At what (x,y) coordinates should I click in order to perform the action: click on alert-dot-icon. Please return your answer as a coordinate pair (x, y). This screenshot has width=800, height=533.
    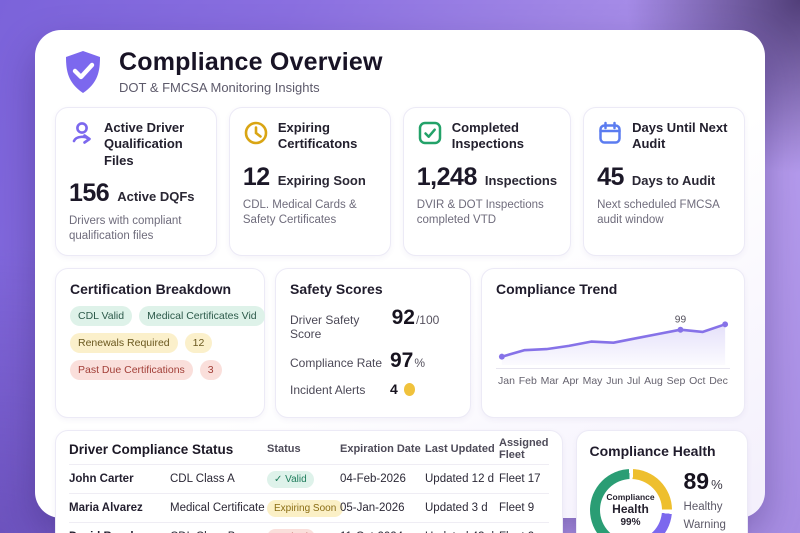
    Looking at the image, I should click on (409, 389).